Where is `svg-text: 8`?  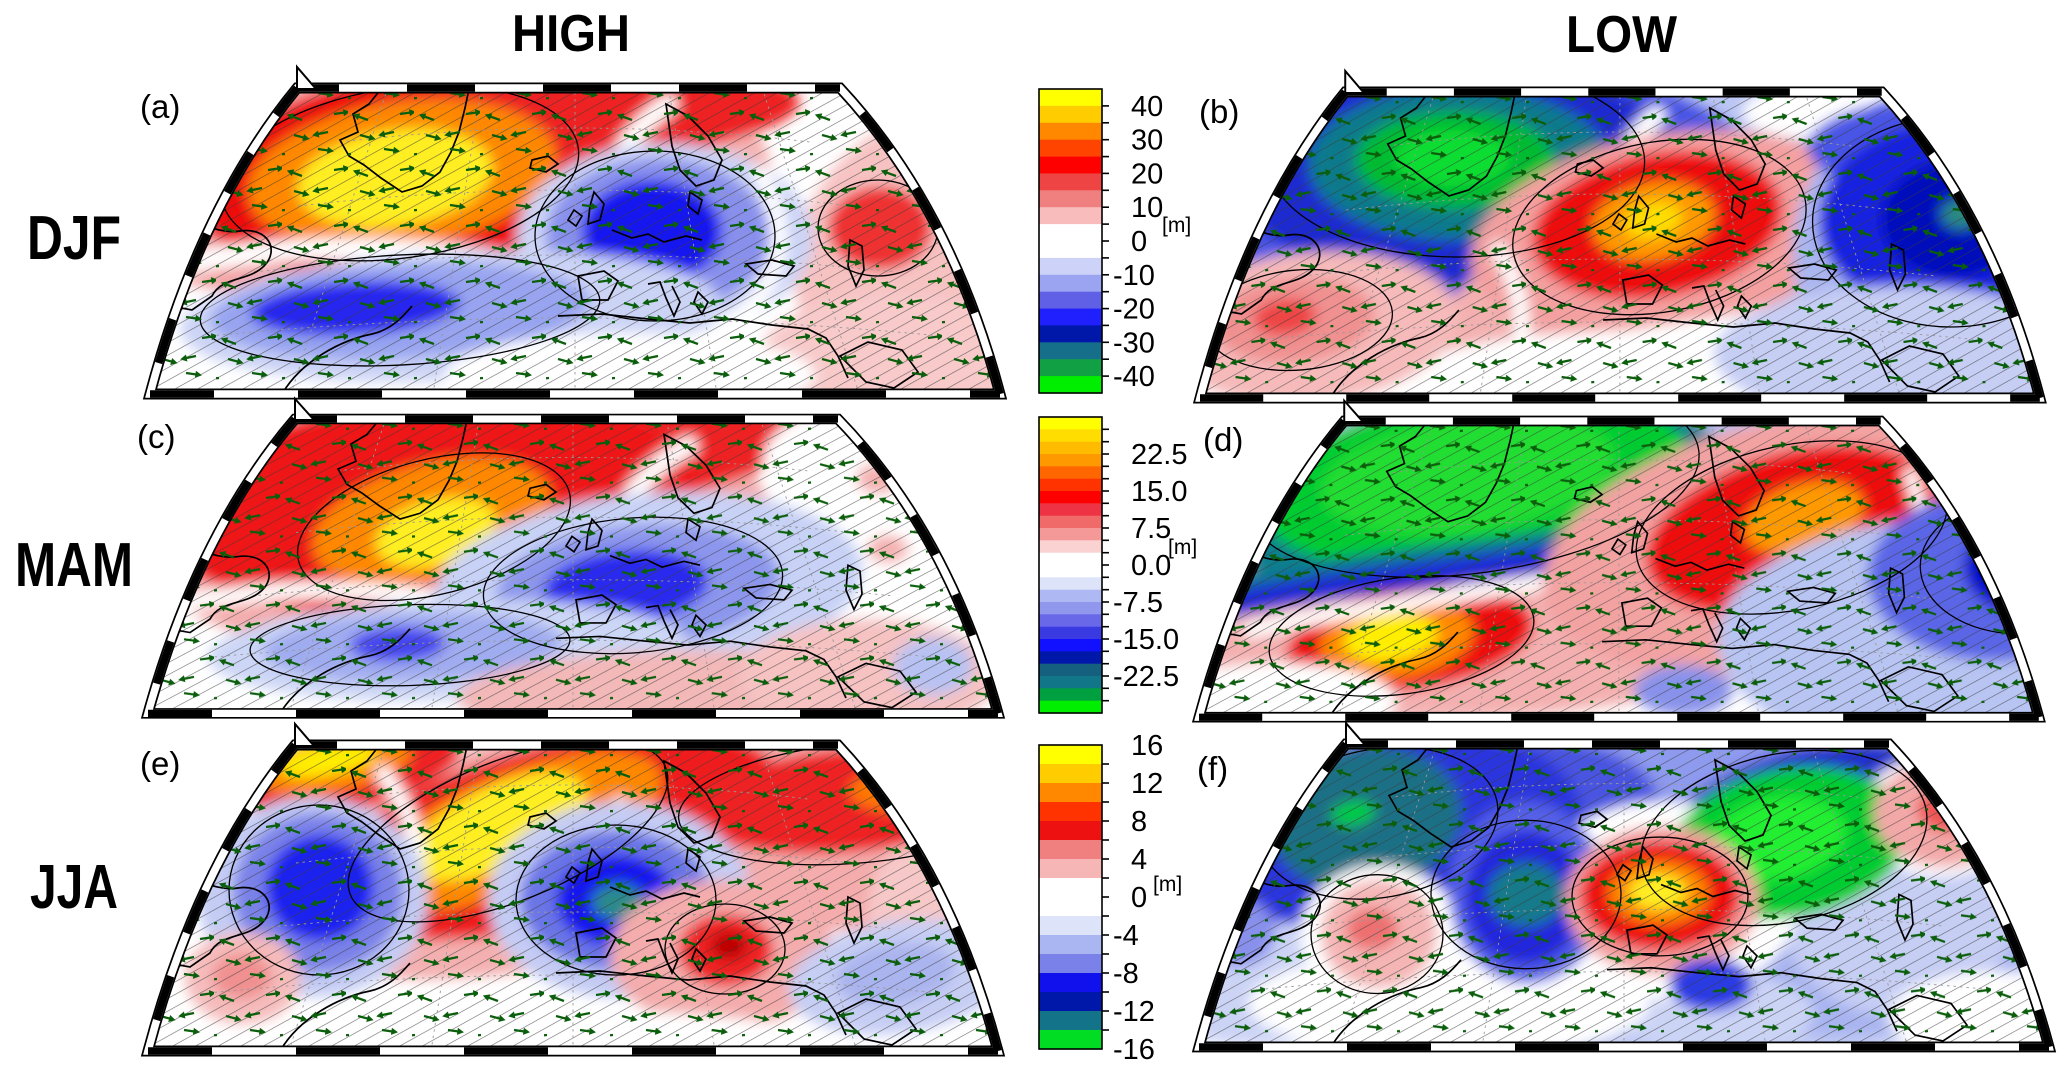 svg-text: 8 is located at coordinates (1139, 822).